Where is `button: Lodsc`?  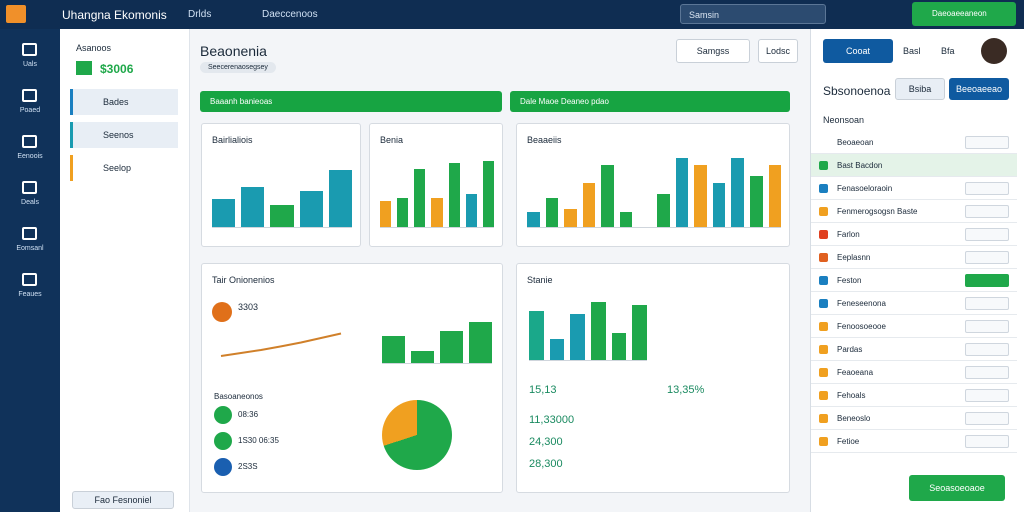
button: Lodsc is located at coordinates (778, 51).